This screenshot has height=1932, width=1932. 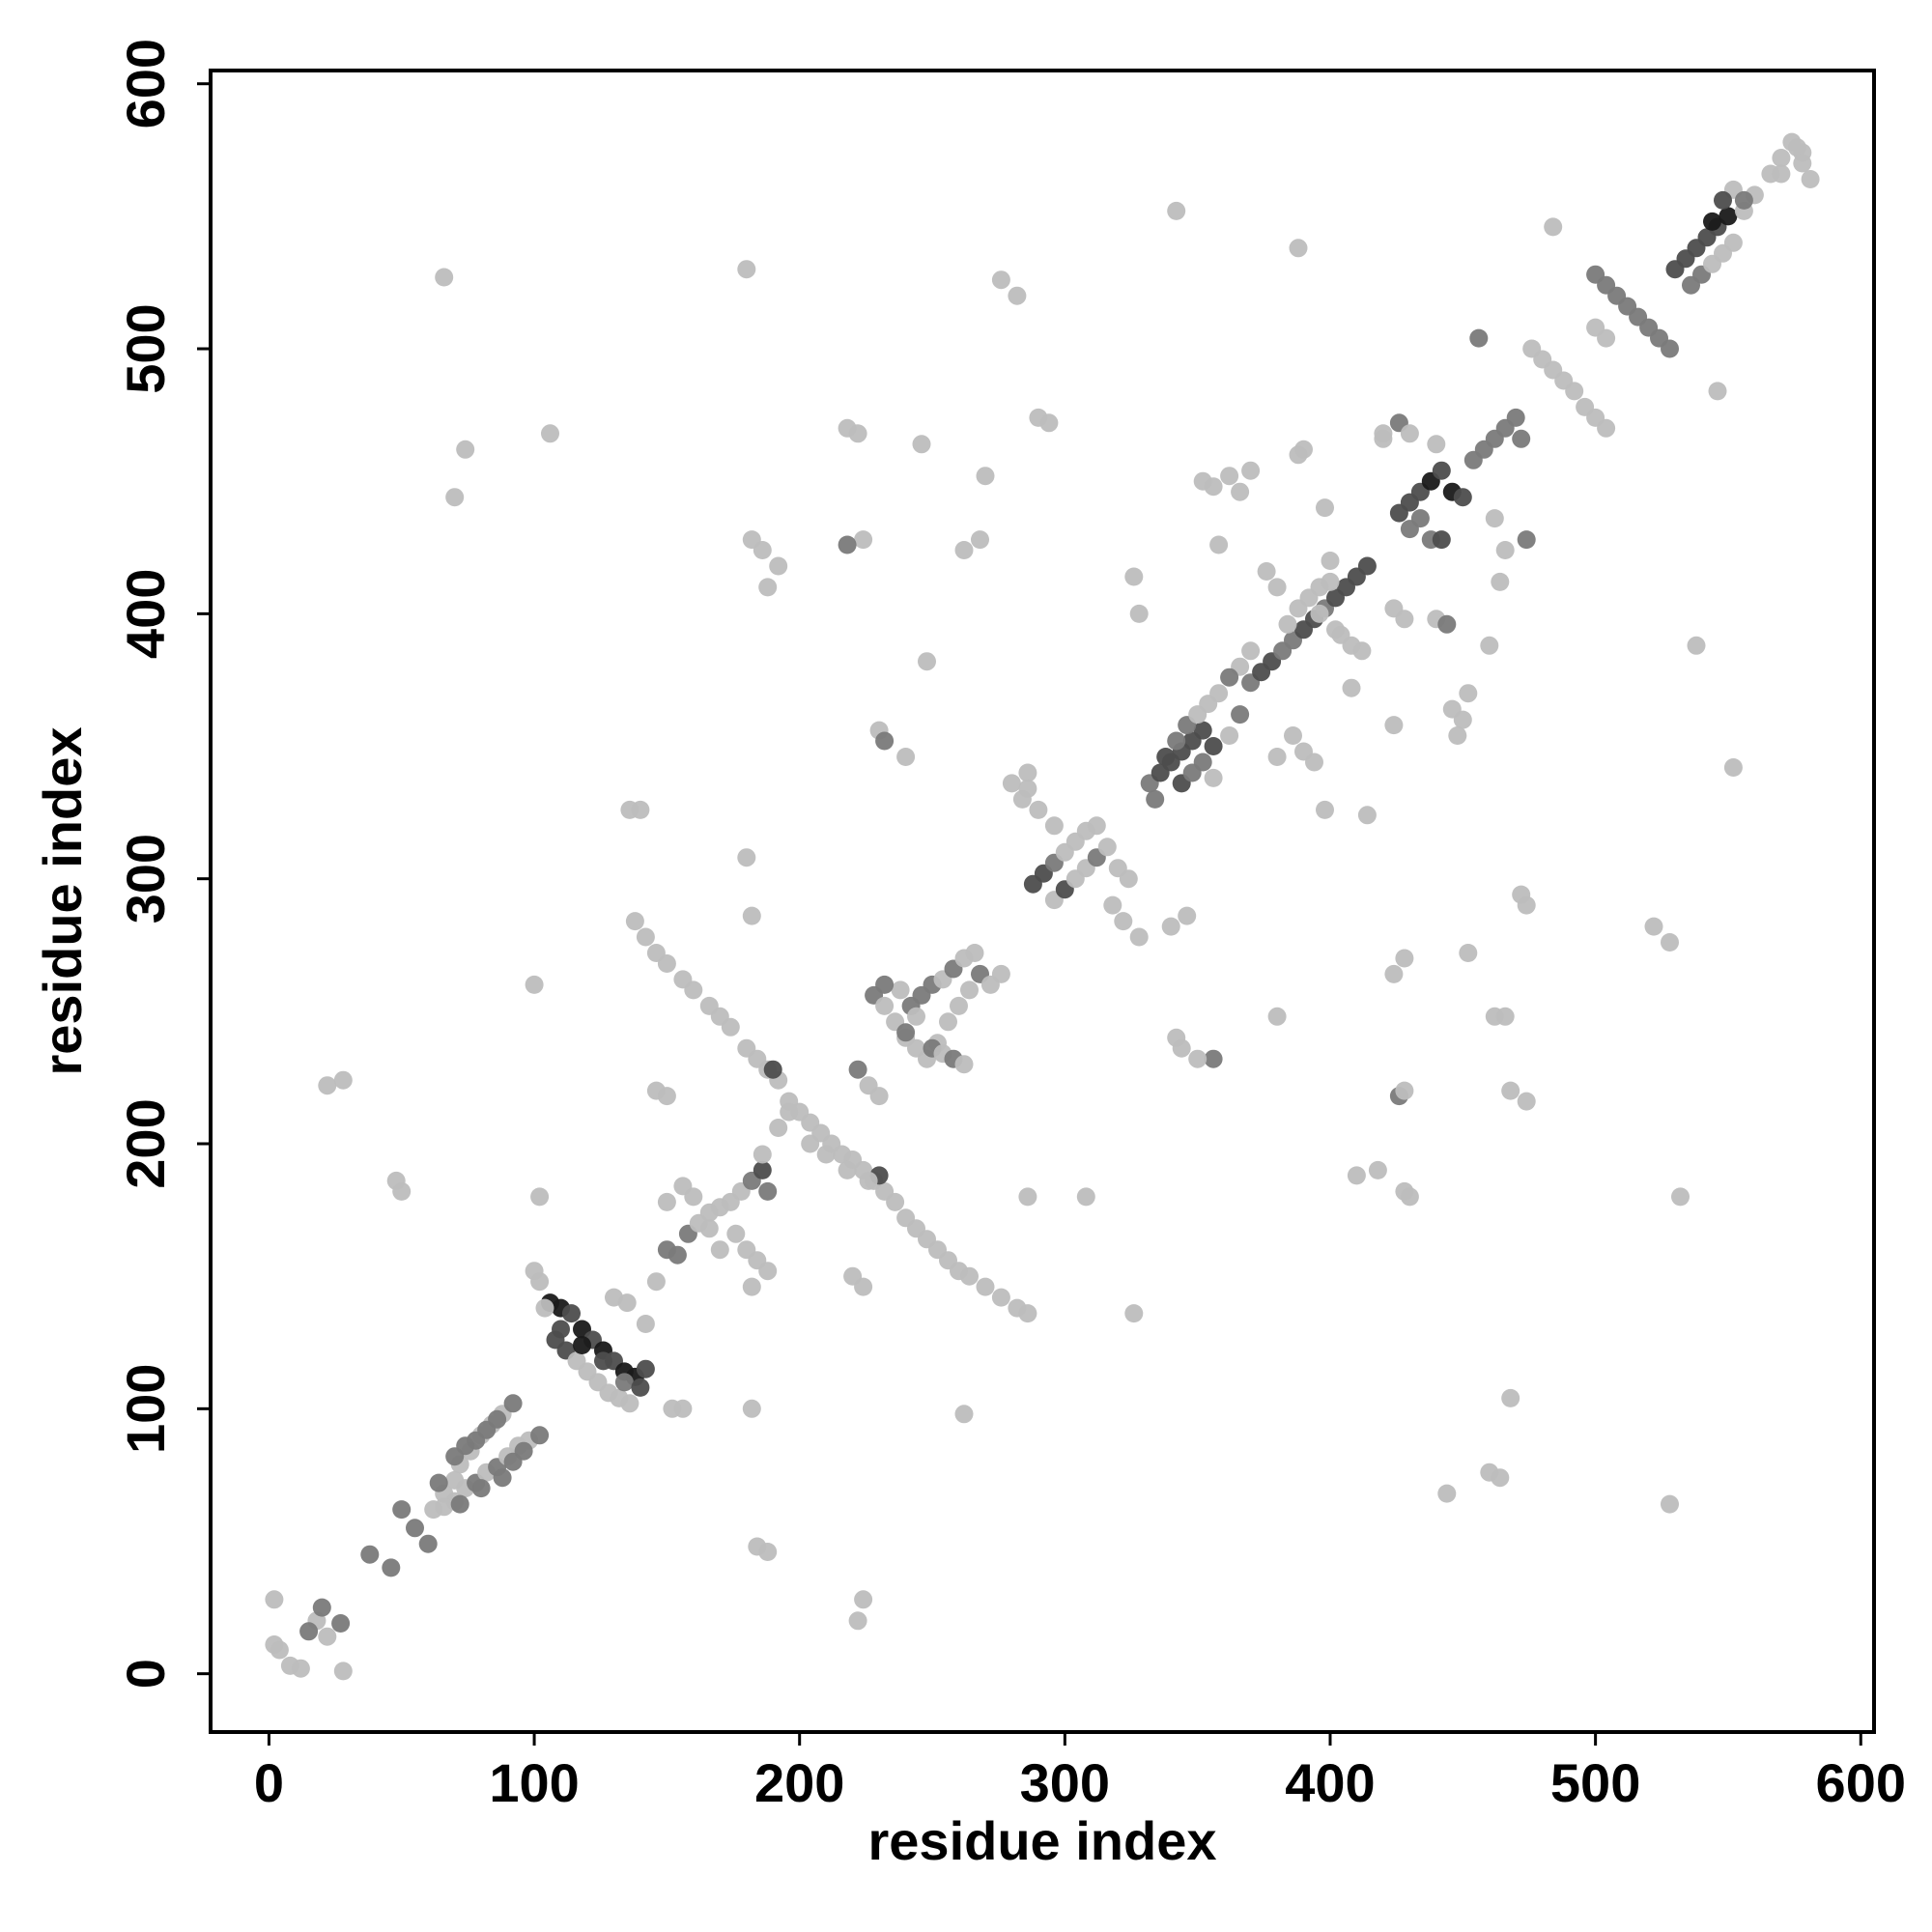 What do you see at coordinates (145, 1409) in the screenshot?
I see `y-tick-label-100: 100` at bounding box center [145, 1409].